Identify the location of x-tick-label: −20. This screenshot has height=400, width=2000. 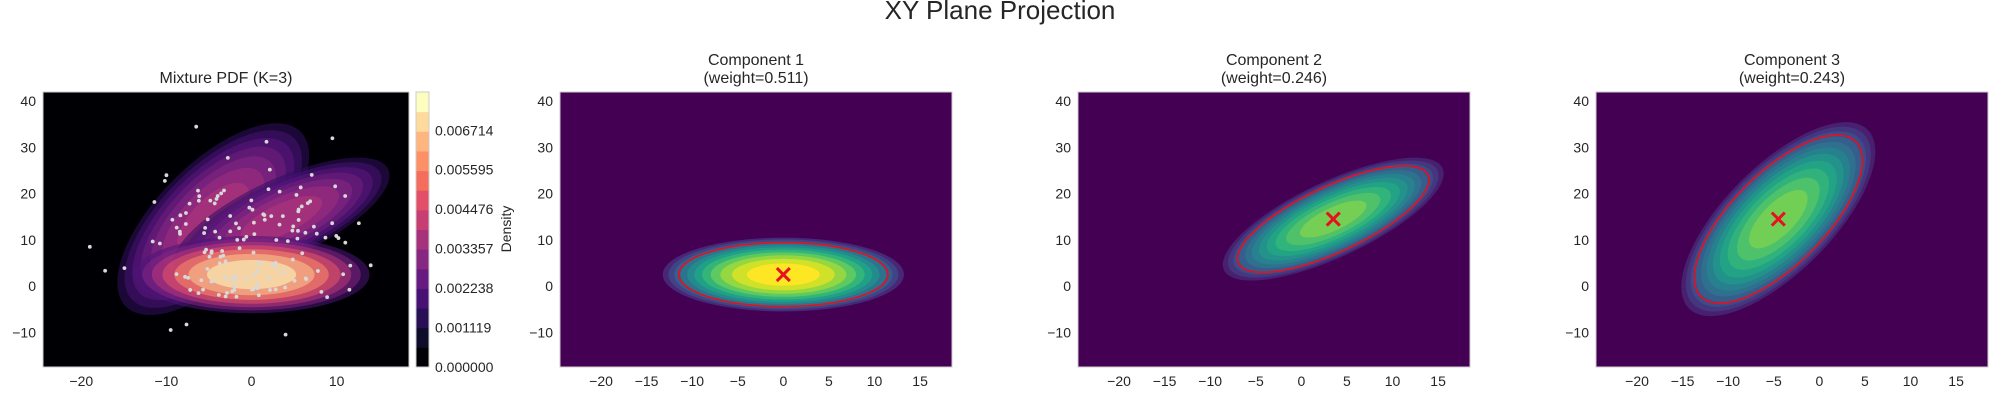
(1637, 381).